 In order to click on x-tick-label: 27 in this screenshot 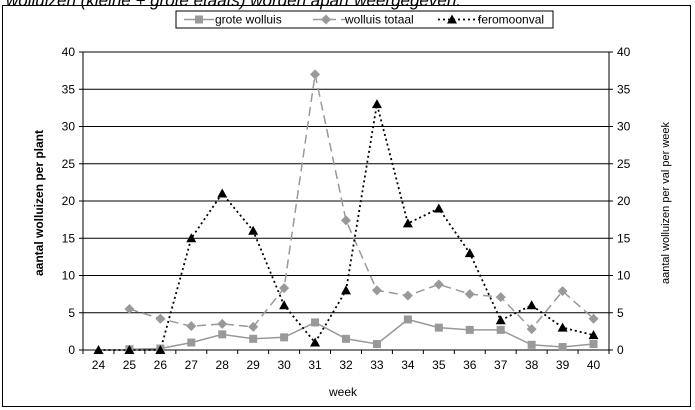, I will do `click(192, 365)`.